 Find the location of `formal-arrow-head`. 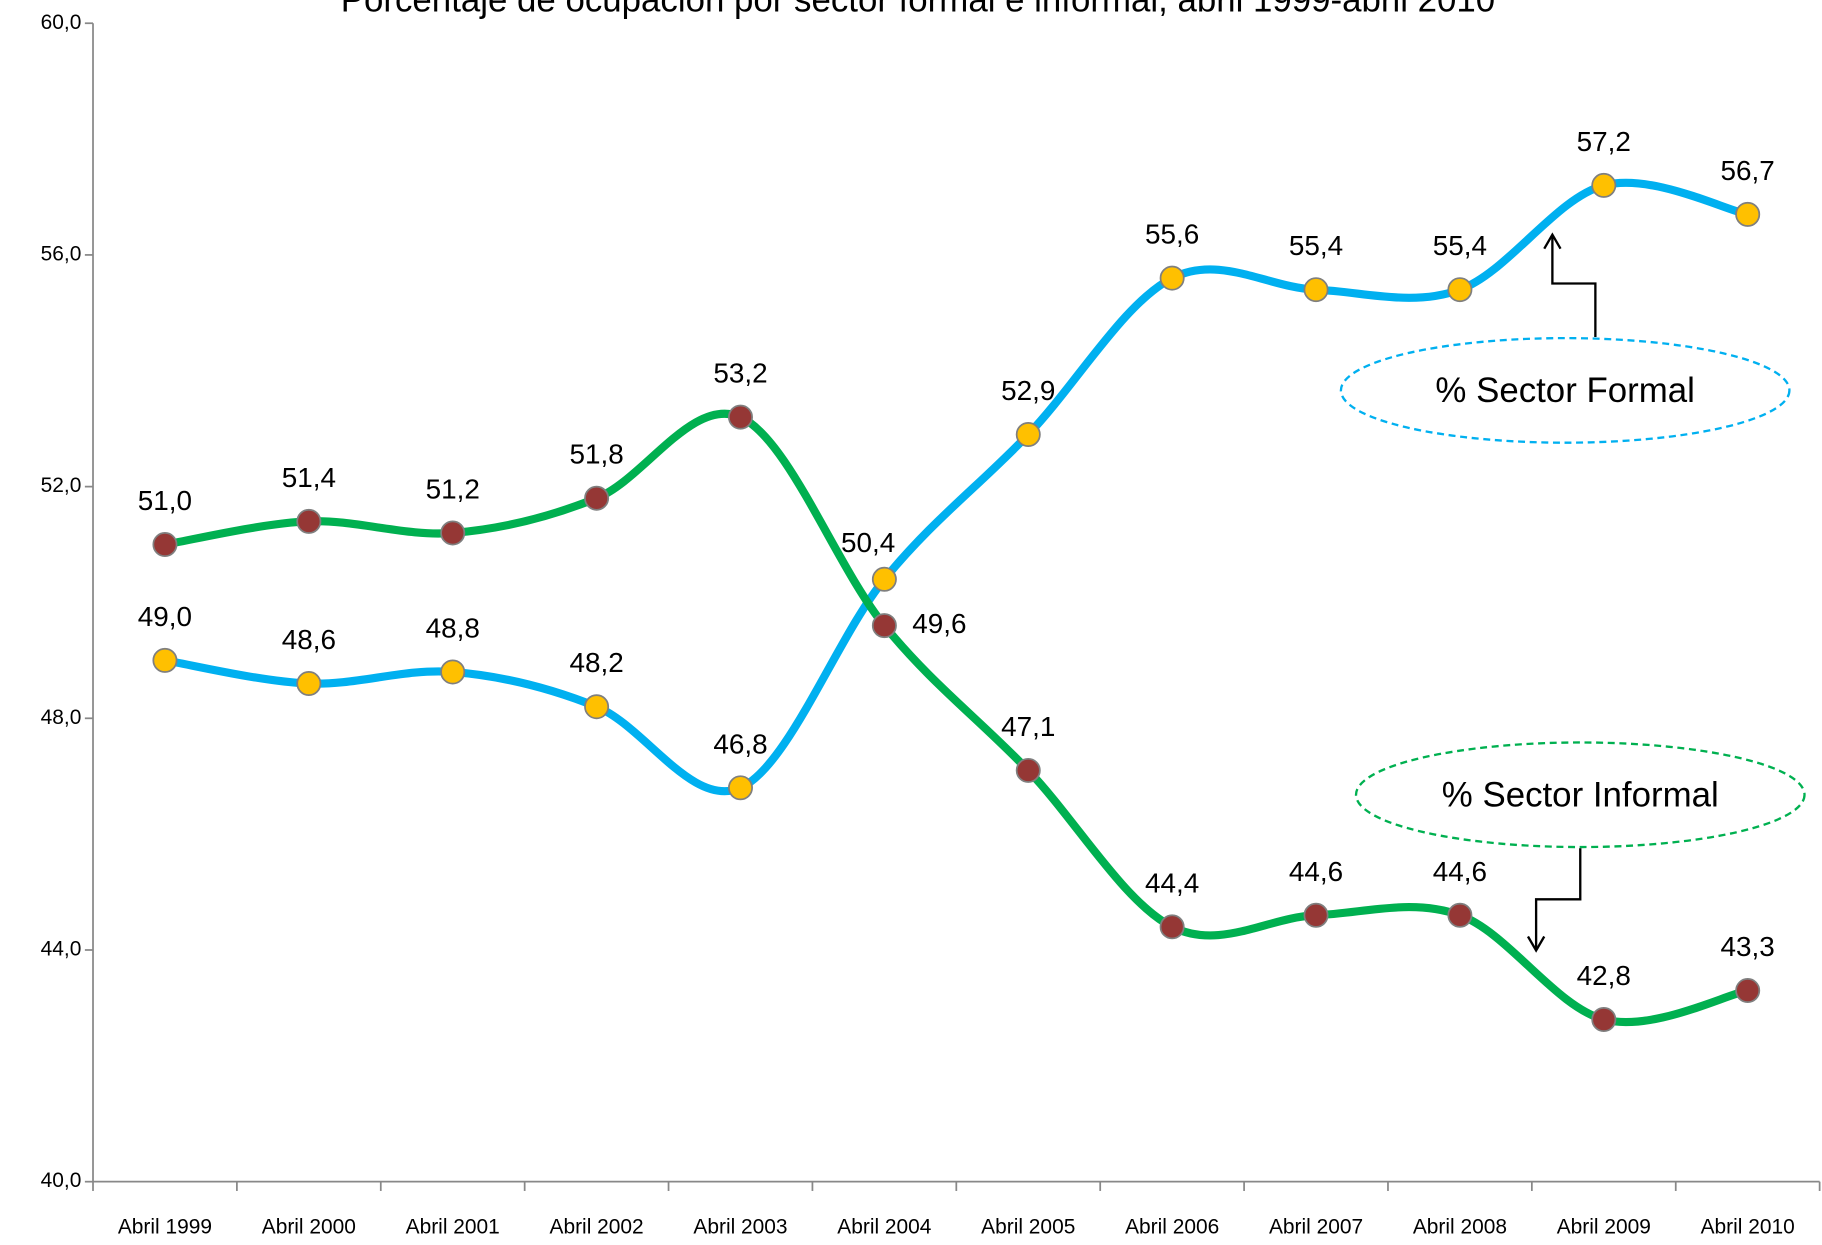

formal-arrow-head is located at coordinates (1552, 241).